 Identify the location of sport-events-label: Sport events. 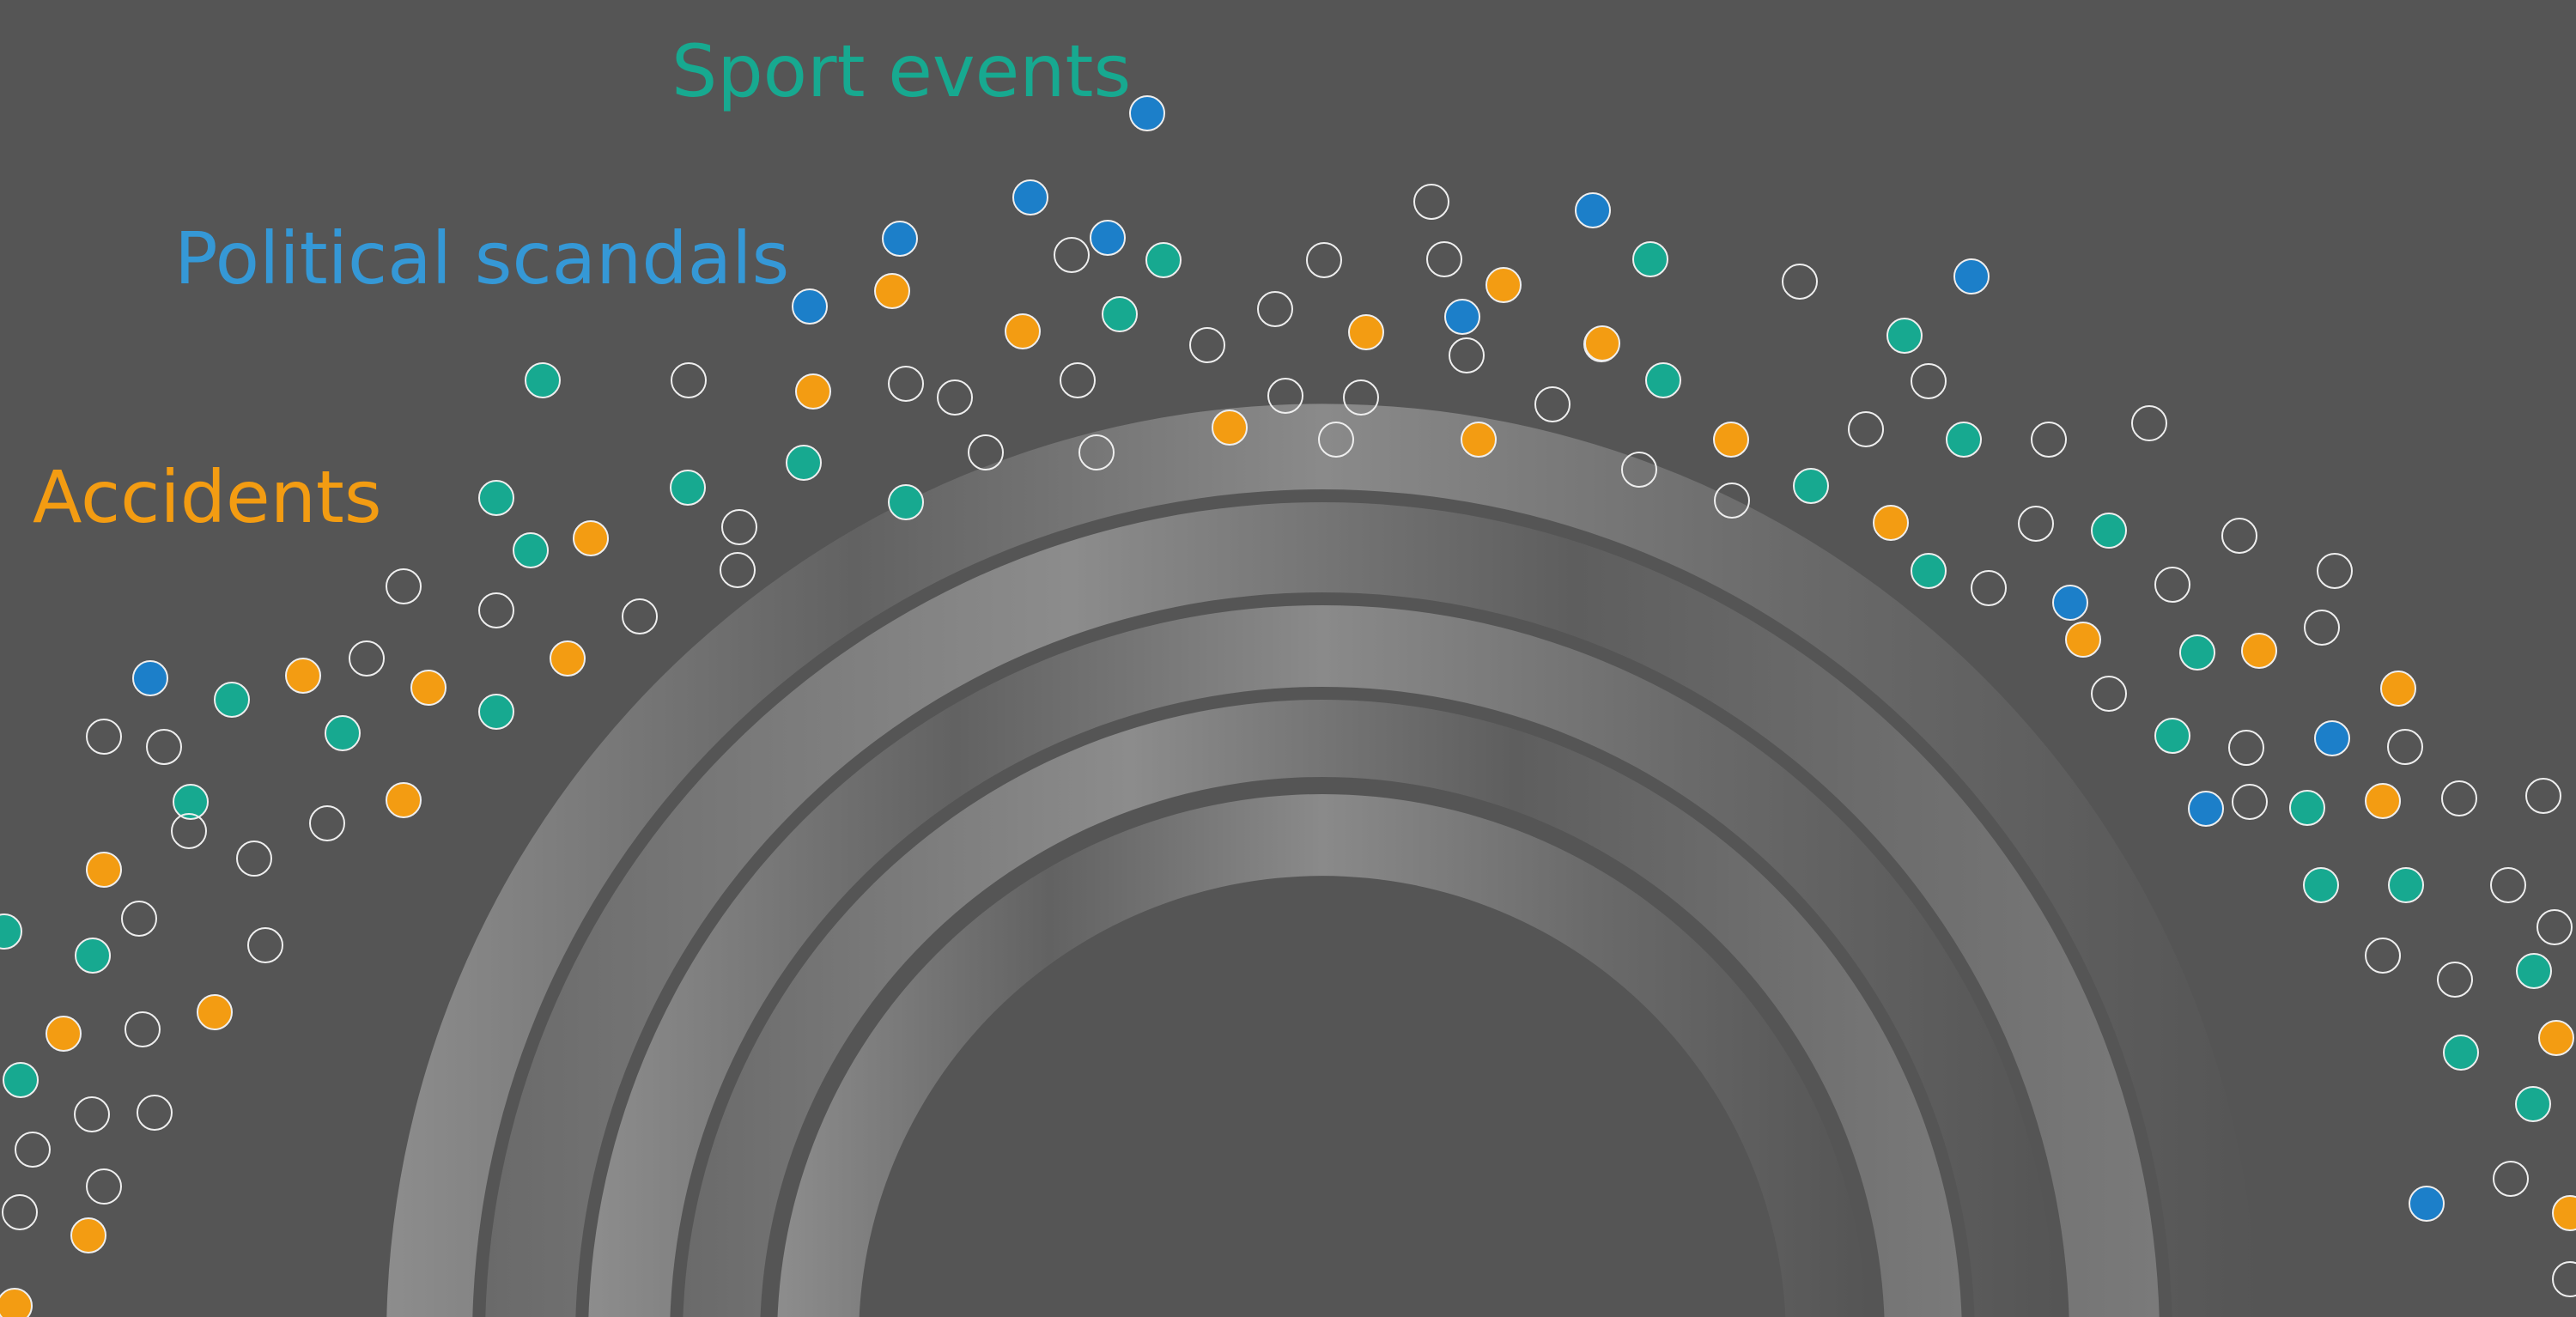
(901, 71).